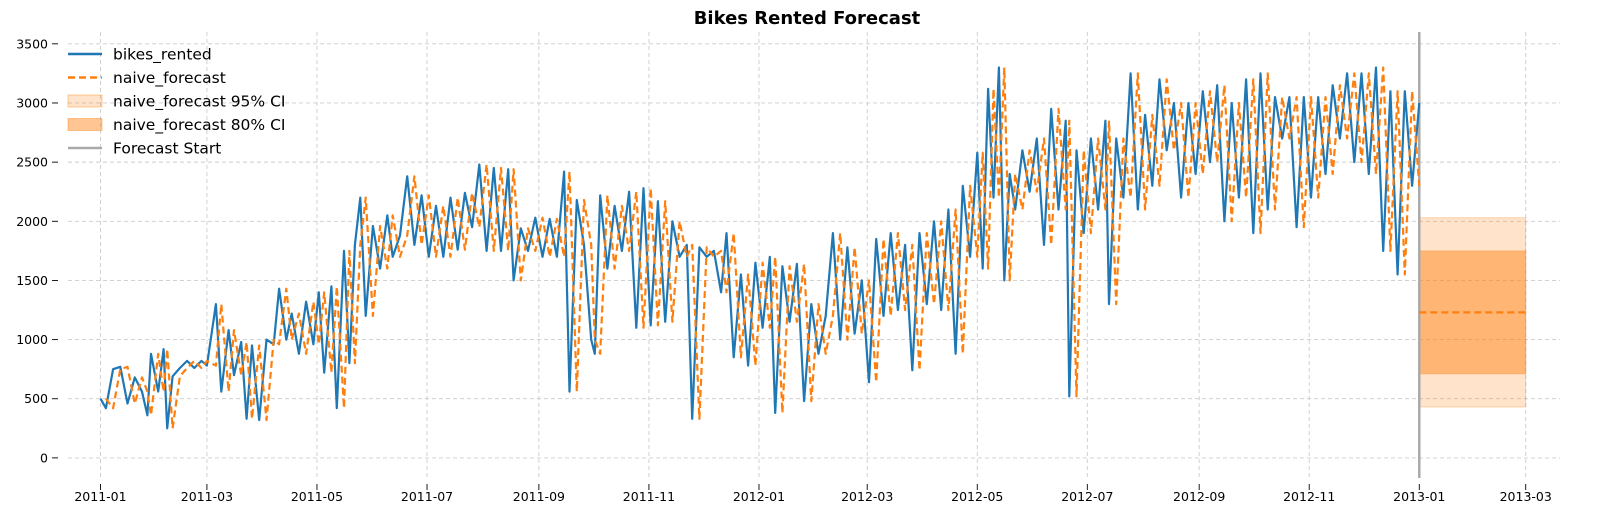 This screenshot has height=529, width=1615. I want to click on legend-item: Forecast Start, so click(144, 149).